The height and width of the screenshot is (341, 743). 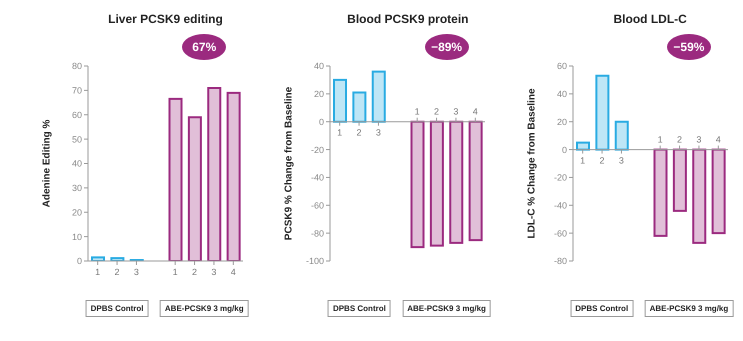 I want to click on y-tick-label: 10, so click(x=77, y=237).